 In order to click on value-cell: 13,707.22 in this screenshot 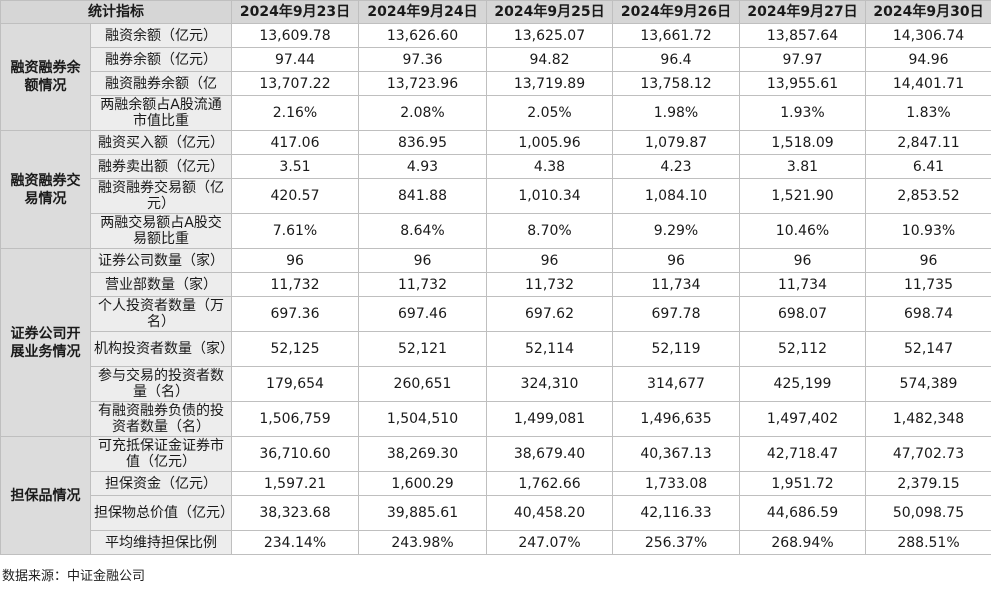, I will do `click(295, 83)`.